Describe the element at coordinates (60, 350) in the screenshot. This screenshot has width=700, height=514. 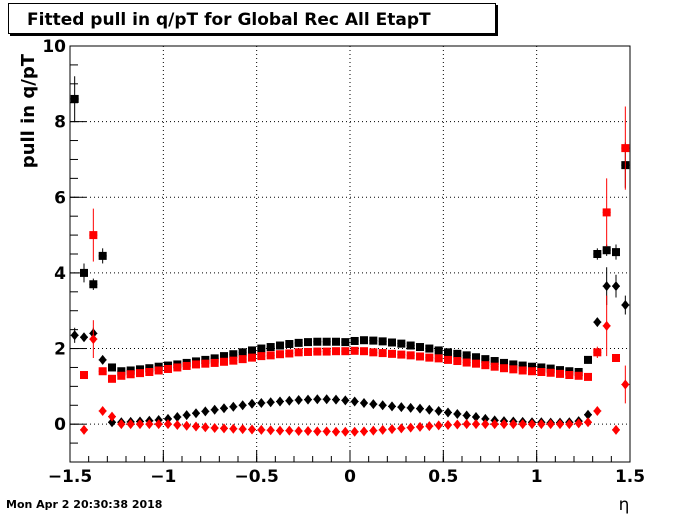
I see `y-tick-label: 2` at that location.